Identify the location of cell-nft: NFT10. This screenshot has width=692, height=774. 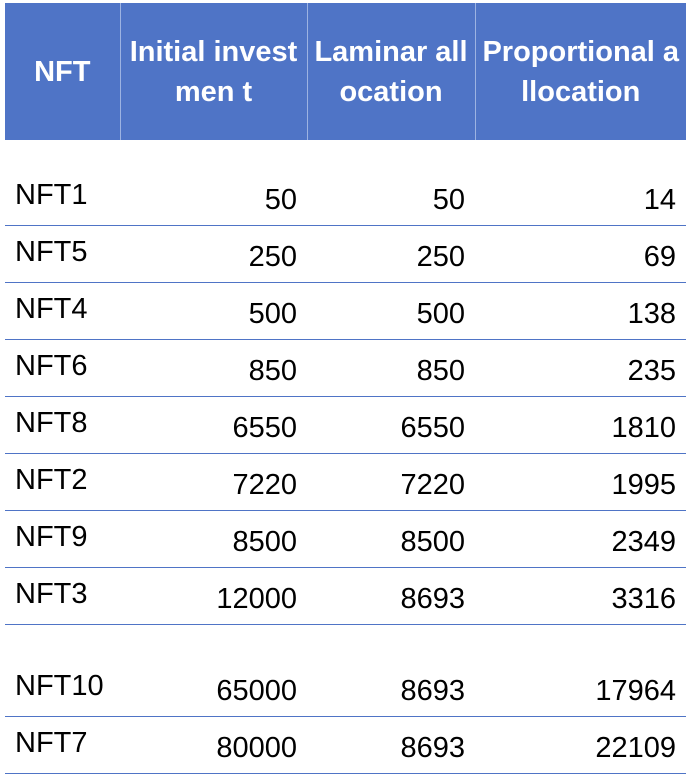
(62, 670).